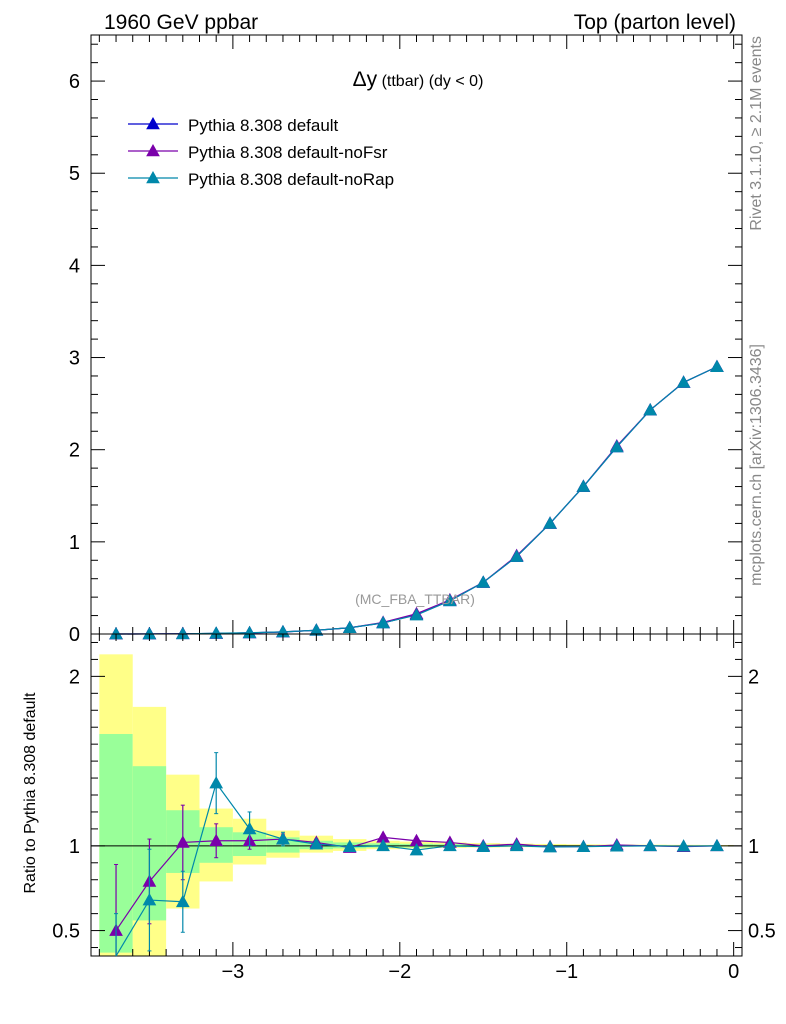  I want to click on y-tick-label-main: 0, so click(74, 635).